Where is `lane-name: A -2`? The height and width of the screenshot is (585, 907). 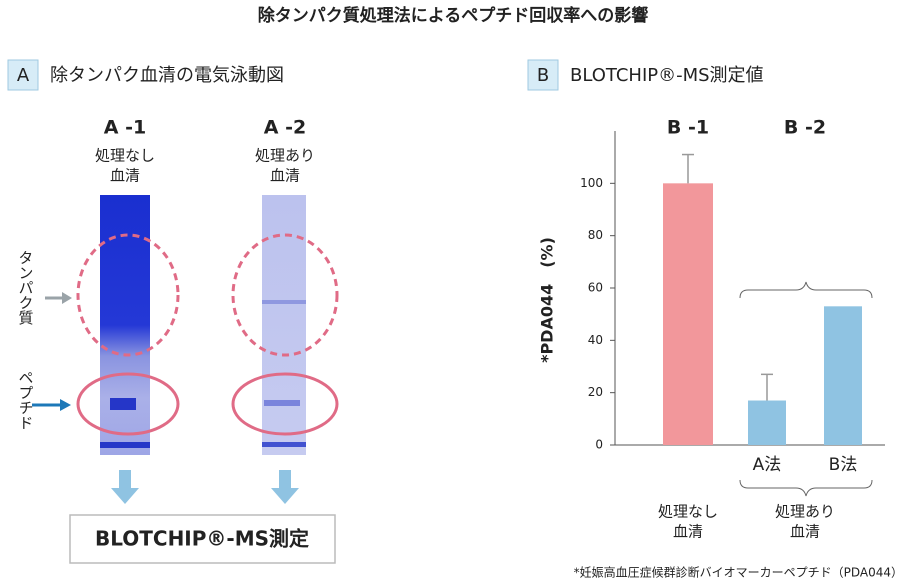
lane-name: A -2 is located at coordinates (285, 128).